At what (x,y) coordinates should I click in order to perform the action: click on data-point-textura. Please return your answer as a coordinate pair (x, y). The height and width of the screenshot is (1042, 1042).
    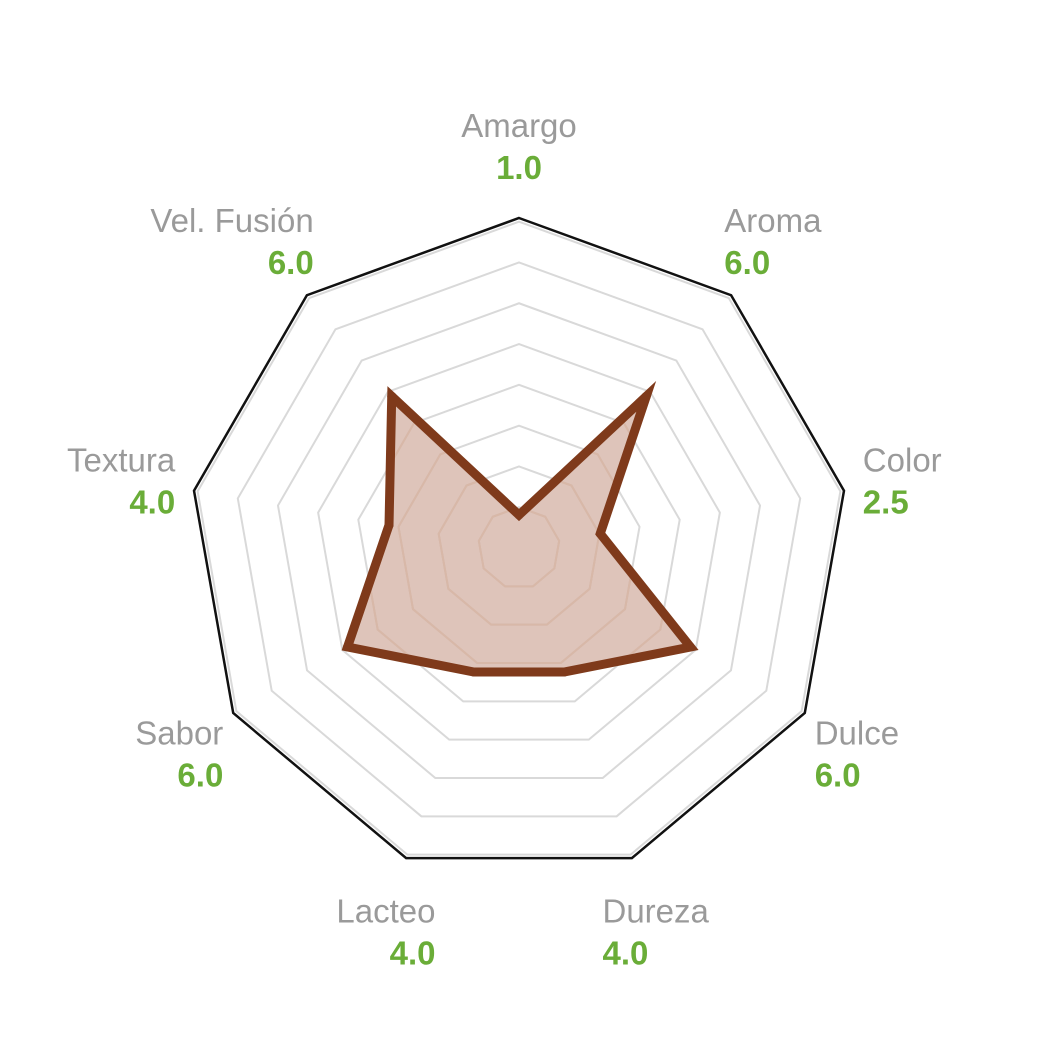
    Looking at the image, I should click on (389, 525).